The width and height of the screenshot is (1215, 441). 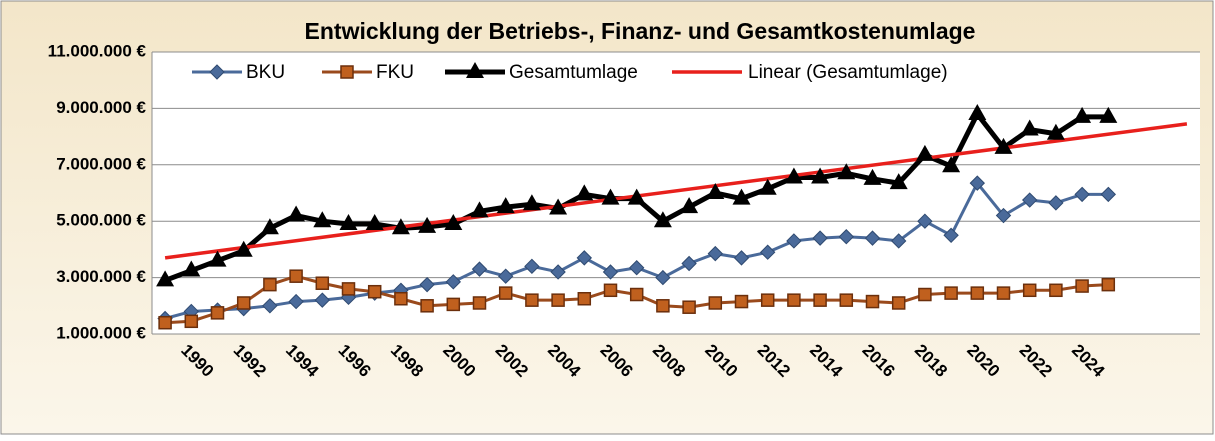 I want to click on y-tick-label: 5.000.000 €, so click(x=101, y=220).